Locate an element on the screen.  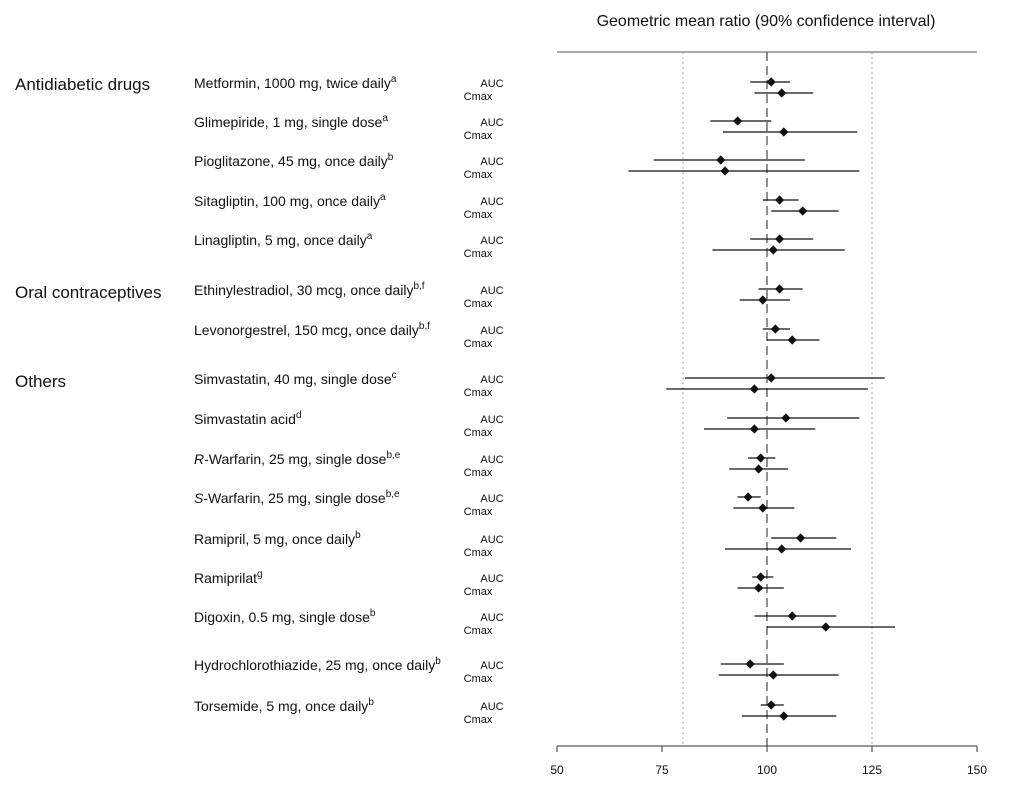
drug-label-text: Digoxin, 0.5 mg, single dose is located at coordinates (282, 617).